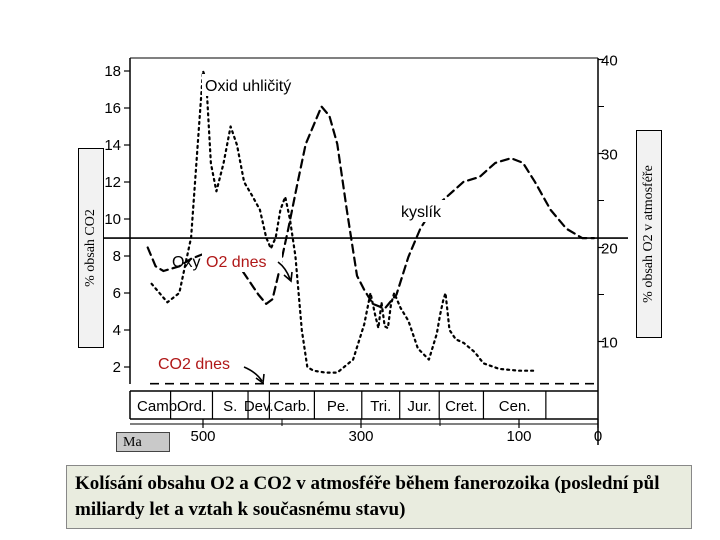 The height and width of the screenshot is (540, 720). I want to click on left-tick-label: 16, so click(112, 108).